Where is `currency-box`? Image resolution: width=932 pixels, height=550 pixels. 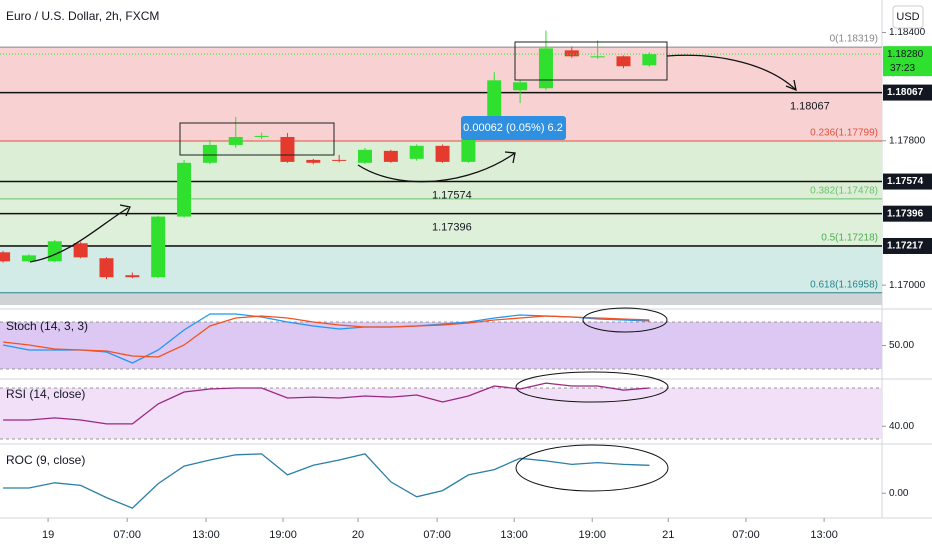 currency-box is located at coordinates (908, 17).